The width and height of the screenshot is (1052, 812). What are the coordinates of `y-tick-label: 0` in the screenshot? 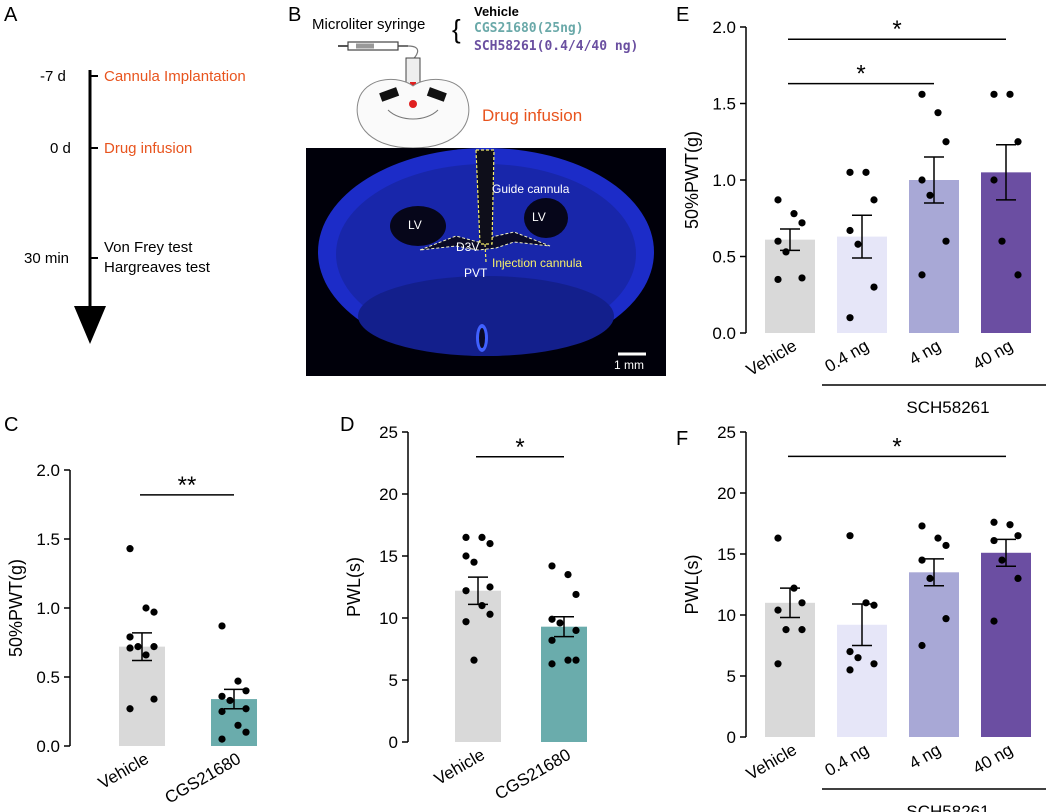 It's located at (731, 737).